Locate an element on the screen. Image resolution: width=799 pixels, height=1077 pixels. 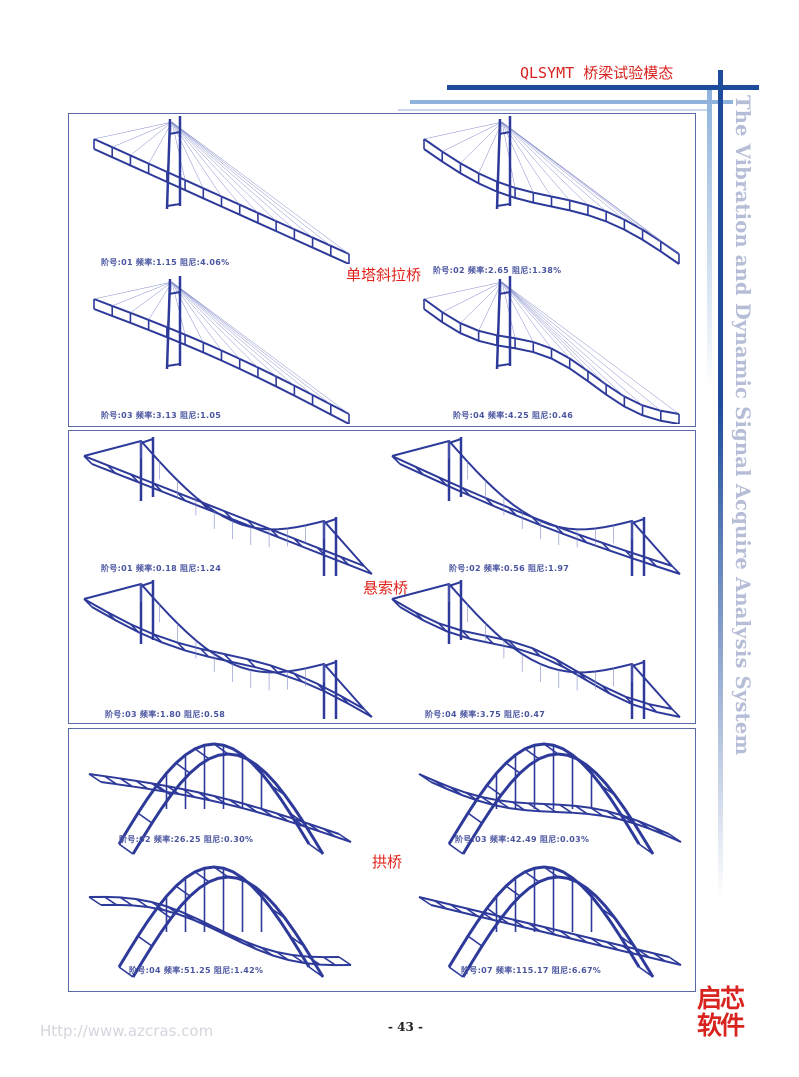
mode-caption: 阶号:03 频率:42.49 阻尼:0.03% is located at coordinates (522, 839).